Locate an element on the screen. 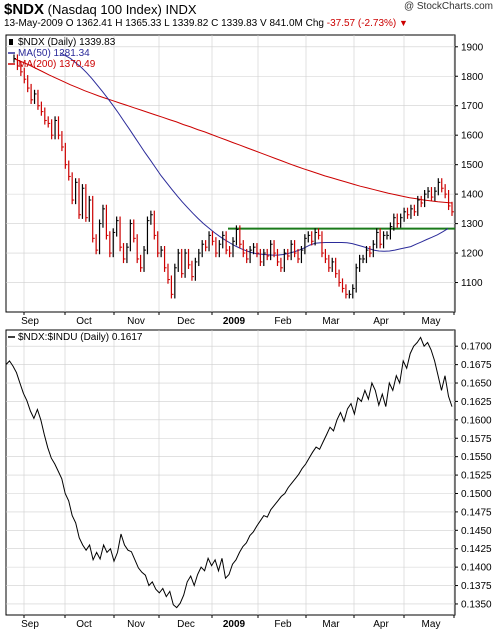  y-tick-label: 1400 is located at coordinates (472, 195).